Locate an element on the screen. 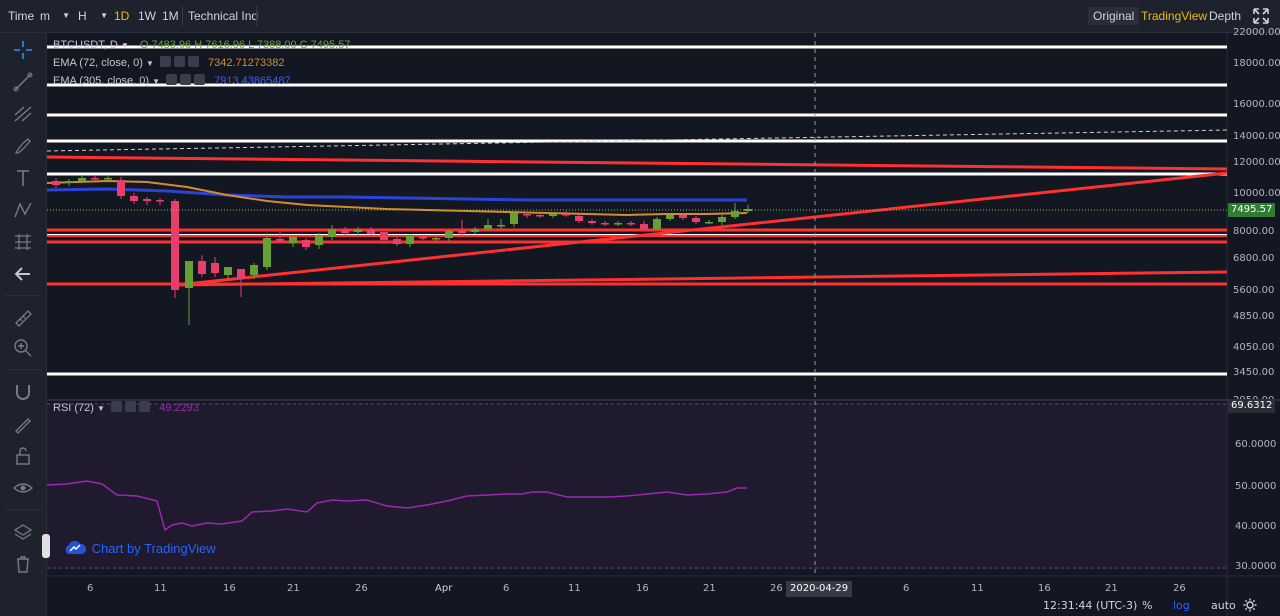 This screenshot has height=616, width=1280. rsi-legend: RSI (72) ▼ 49.2293 is located at coordinates (126, 408).